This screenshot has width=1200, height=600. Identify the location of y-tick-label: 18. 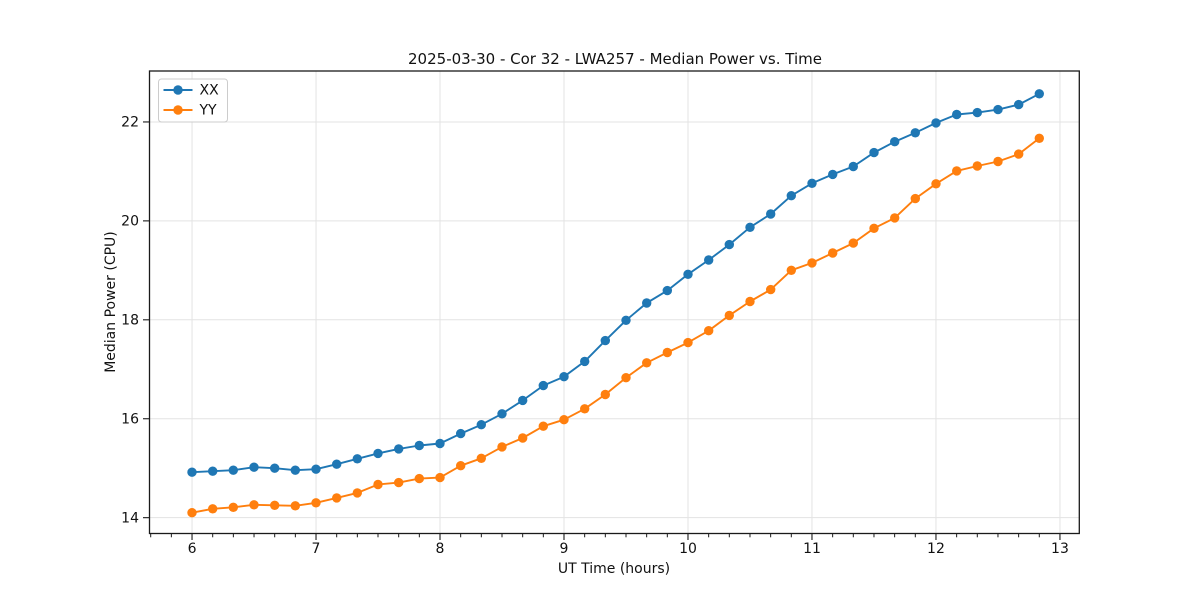
(130, 321).